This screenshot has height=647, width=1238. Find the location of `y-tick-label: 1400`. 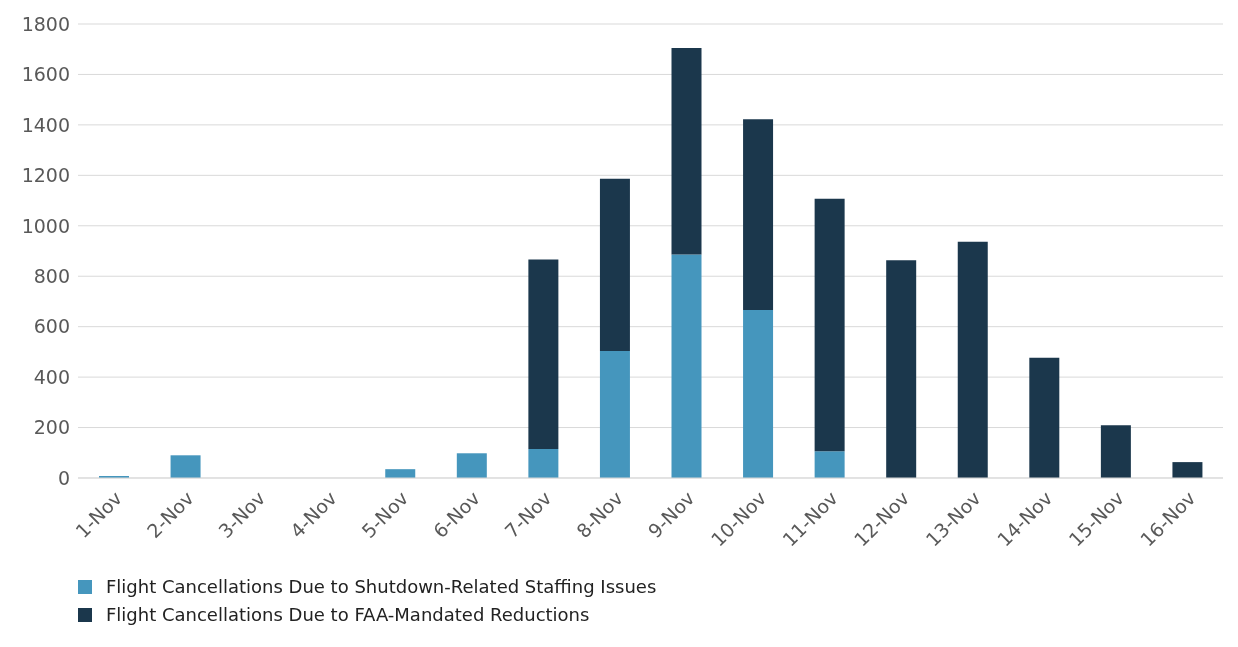

y-tick-label: 1400 is located at coordinates (45, 124).